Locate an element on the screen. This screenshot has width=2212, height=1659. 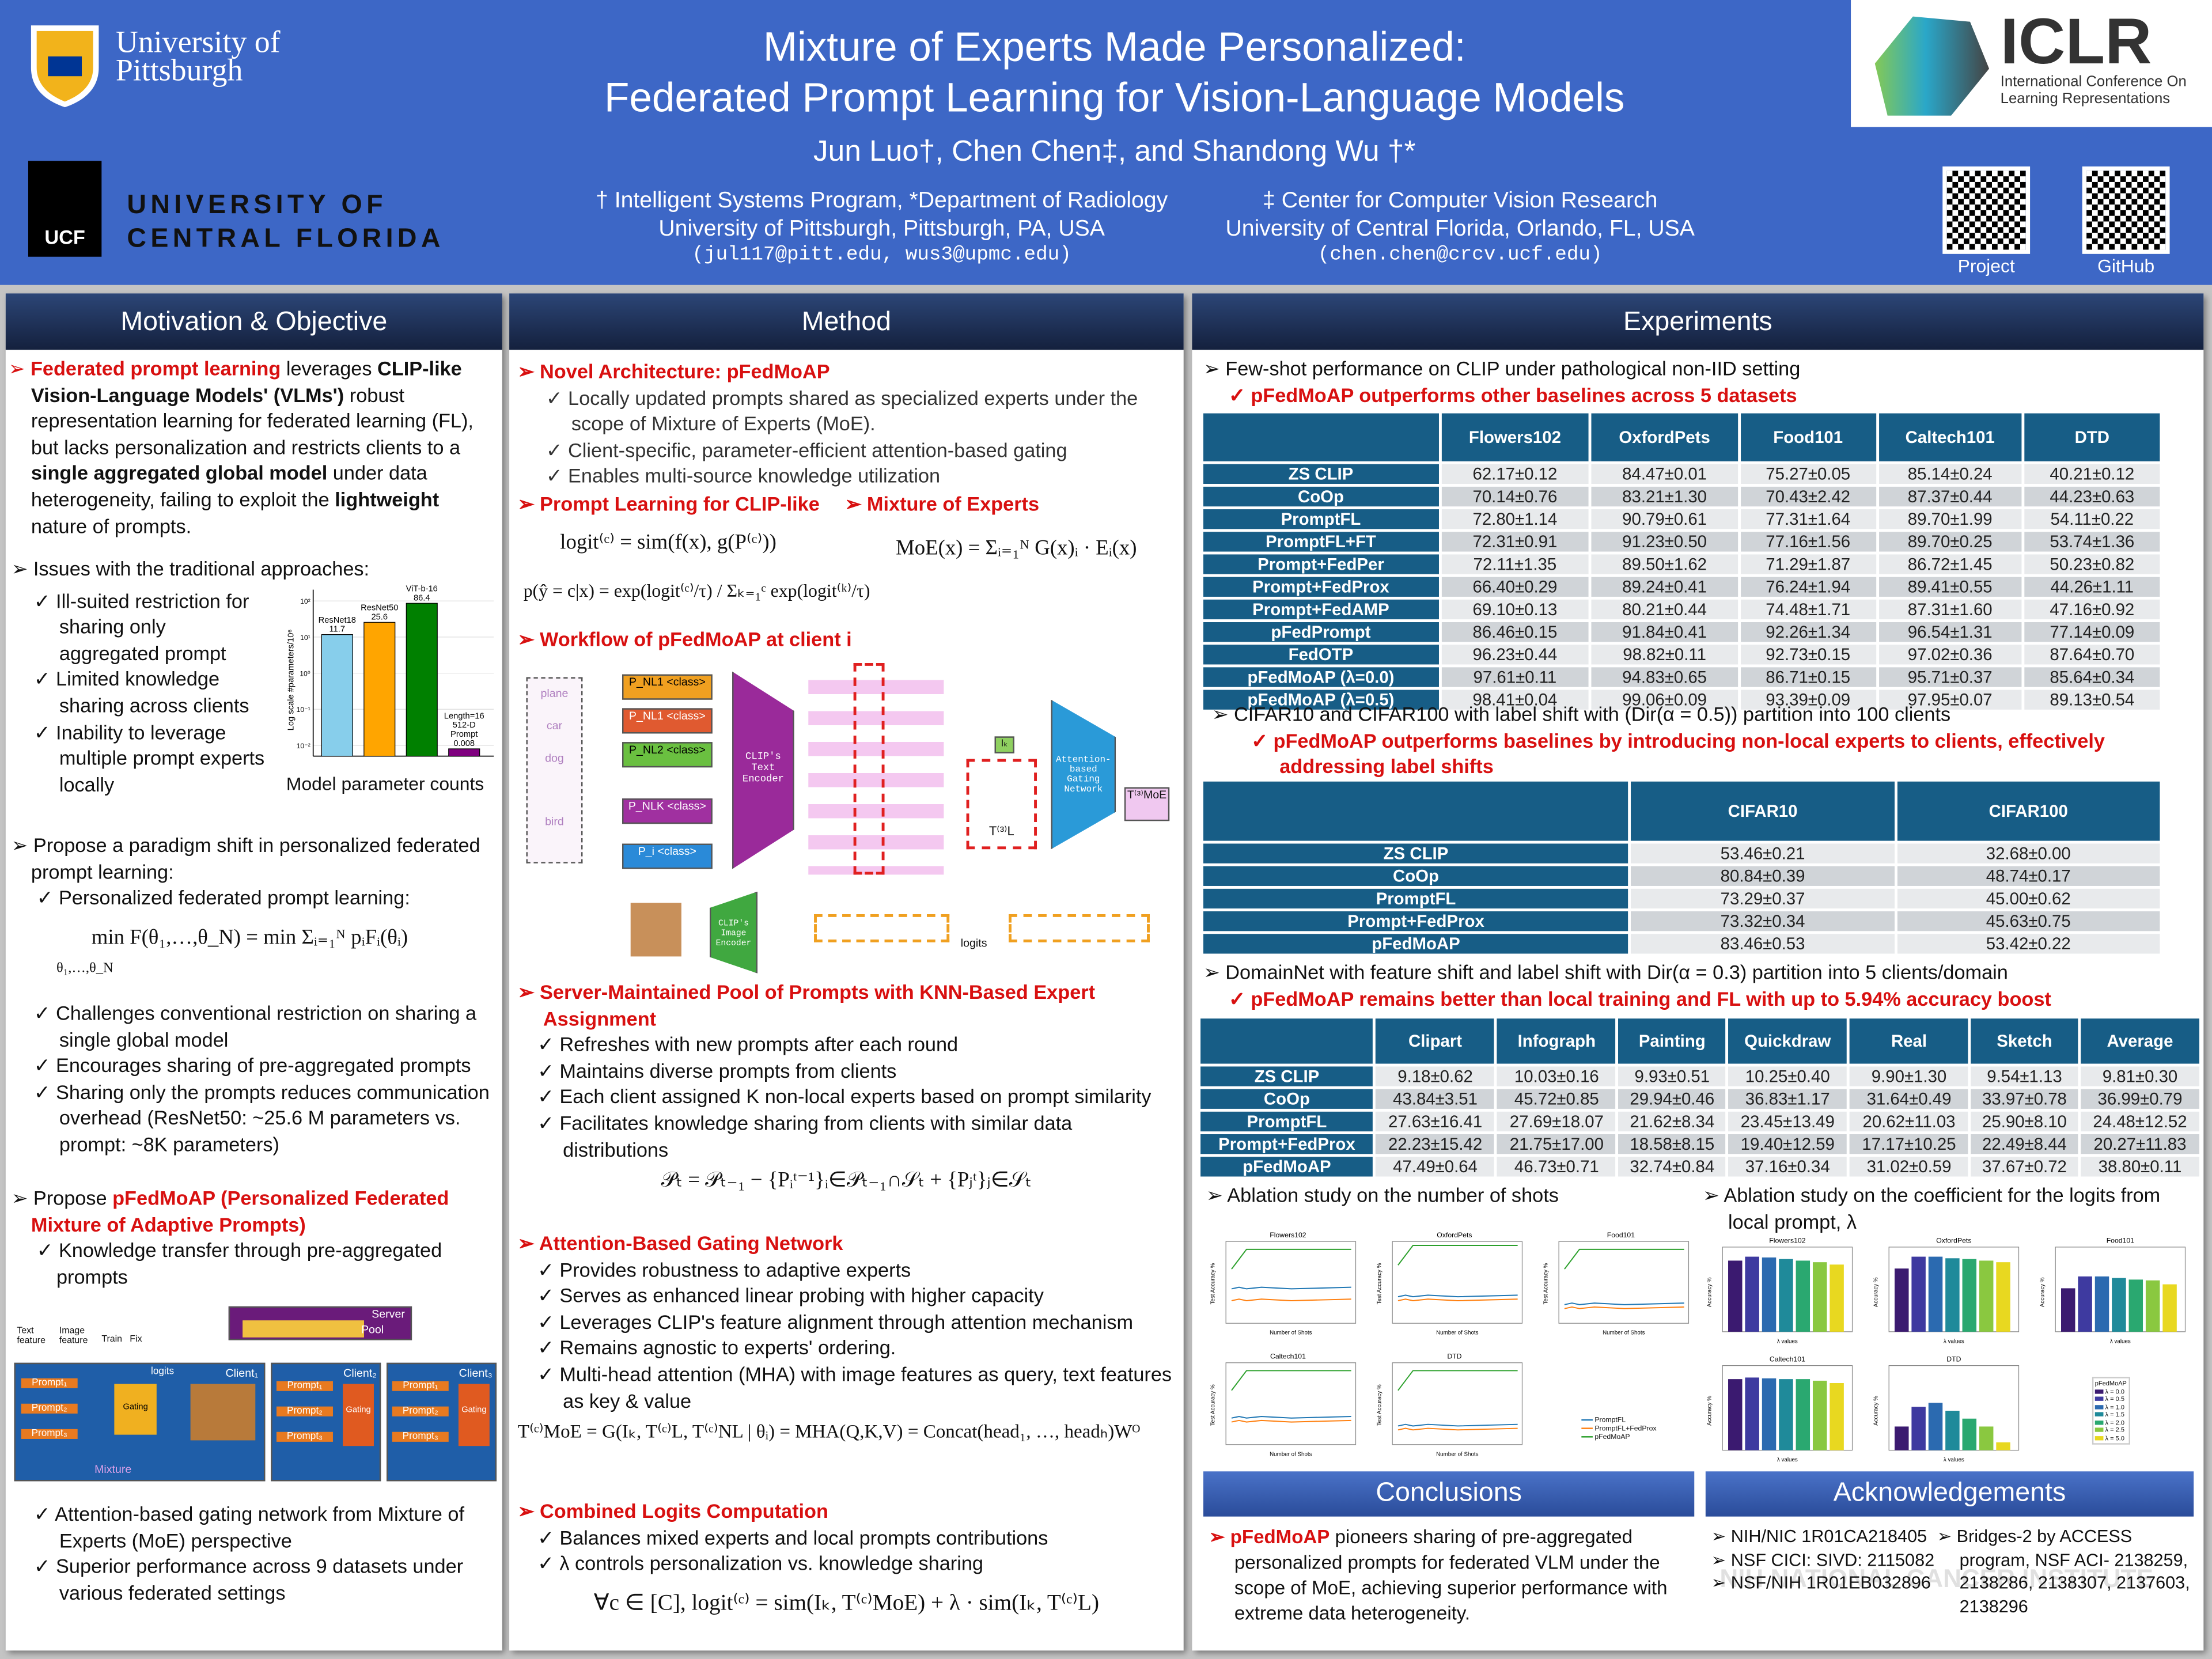
lambda-chart: DTD λ values Accuracy % is located at coordinates (1946, 1409).